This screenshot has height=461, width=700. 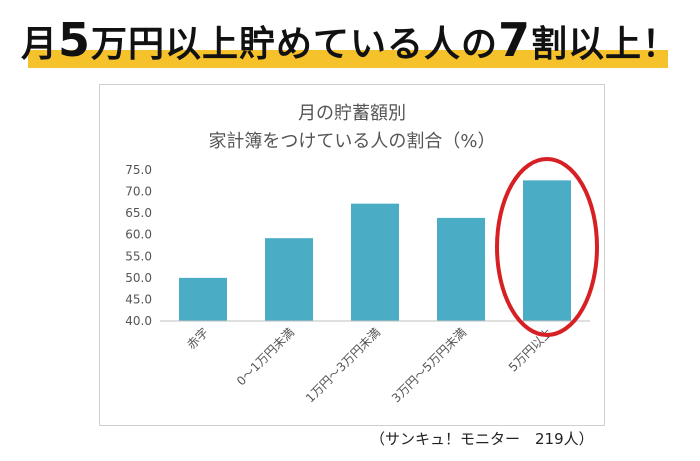 I want to click on y-tick-label: 75.0, so click(x=138, y=170).